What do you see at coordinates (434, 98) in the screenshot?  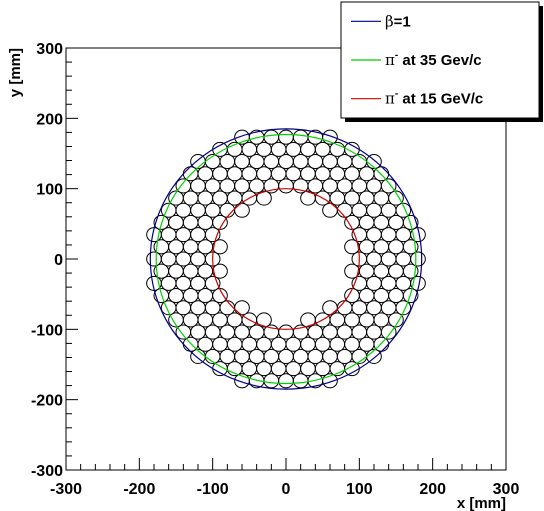 I see `legend-label-2: π- at 15 GeV/c` at bounding box center [434, 98].